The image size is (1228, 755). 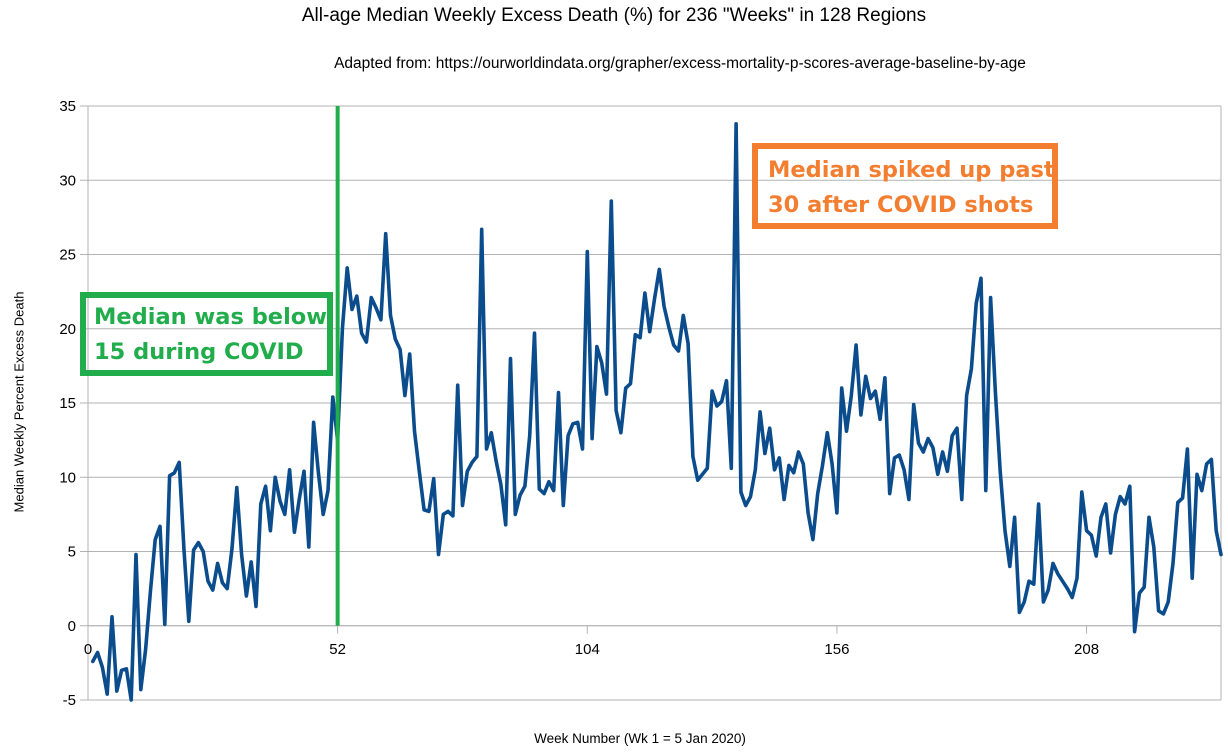 I want to click on y-tick-label: 10, so click(x=67, y=477).